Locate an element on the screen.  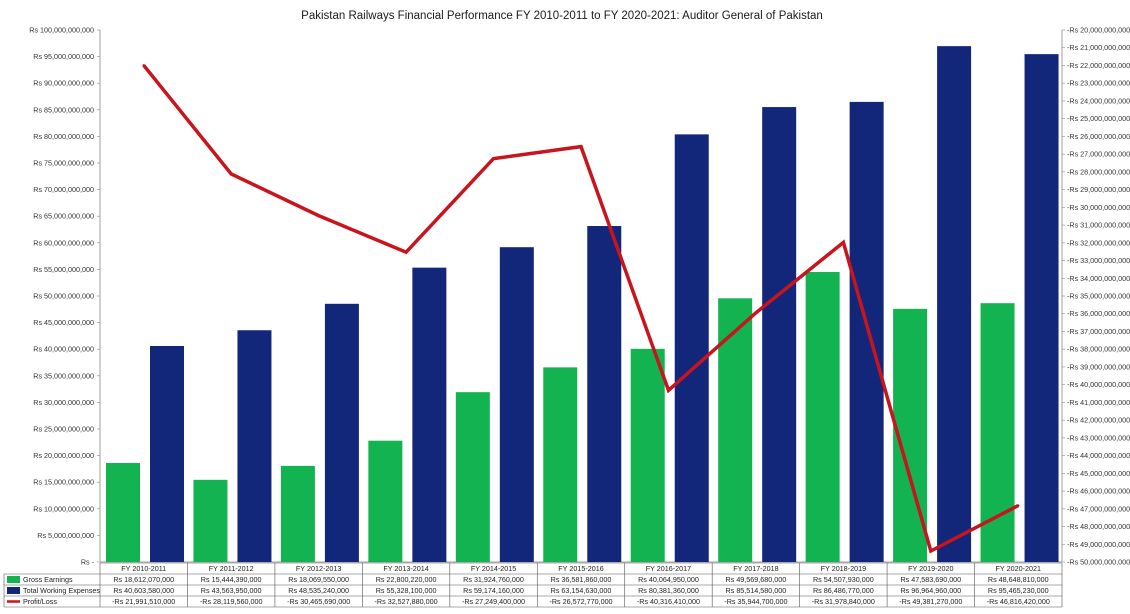
y-right-tick-label: -Rs 47,000,000,000 is located at coordinates (1098, 508).